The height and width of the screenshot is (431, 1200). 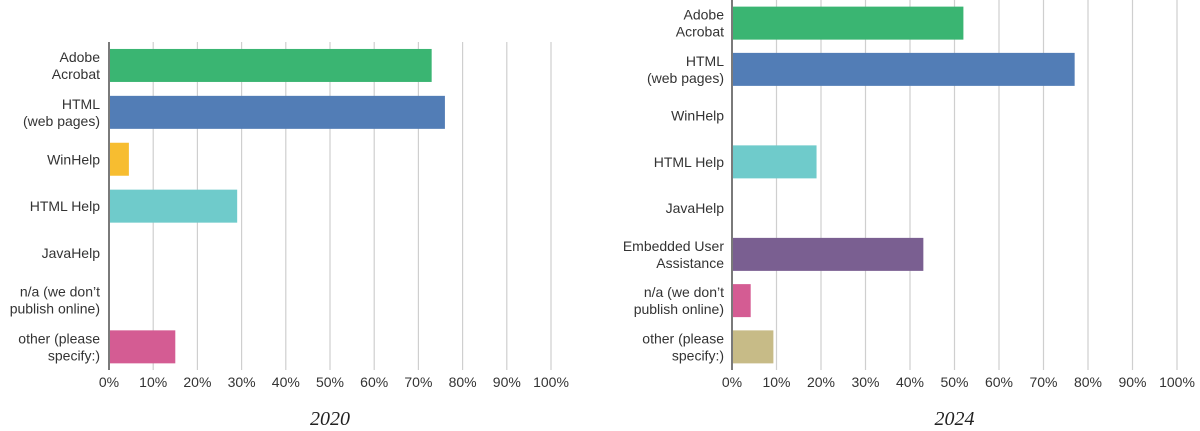 What do you see at coordinates (690, 263) in the screenshot?
I see `category-label-line: Assistance` at bounding box center [690, 263].